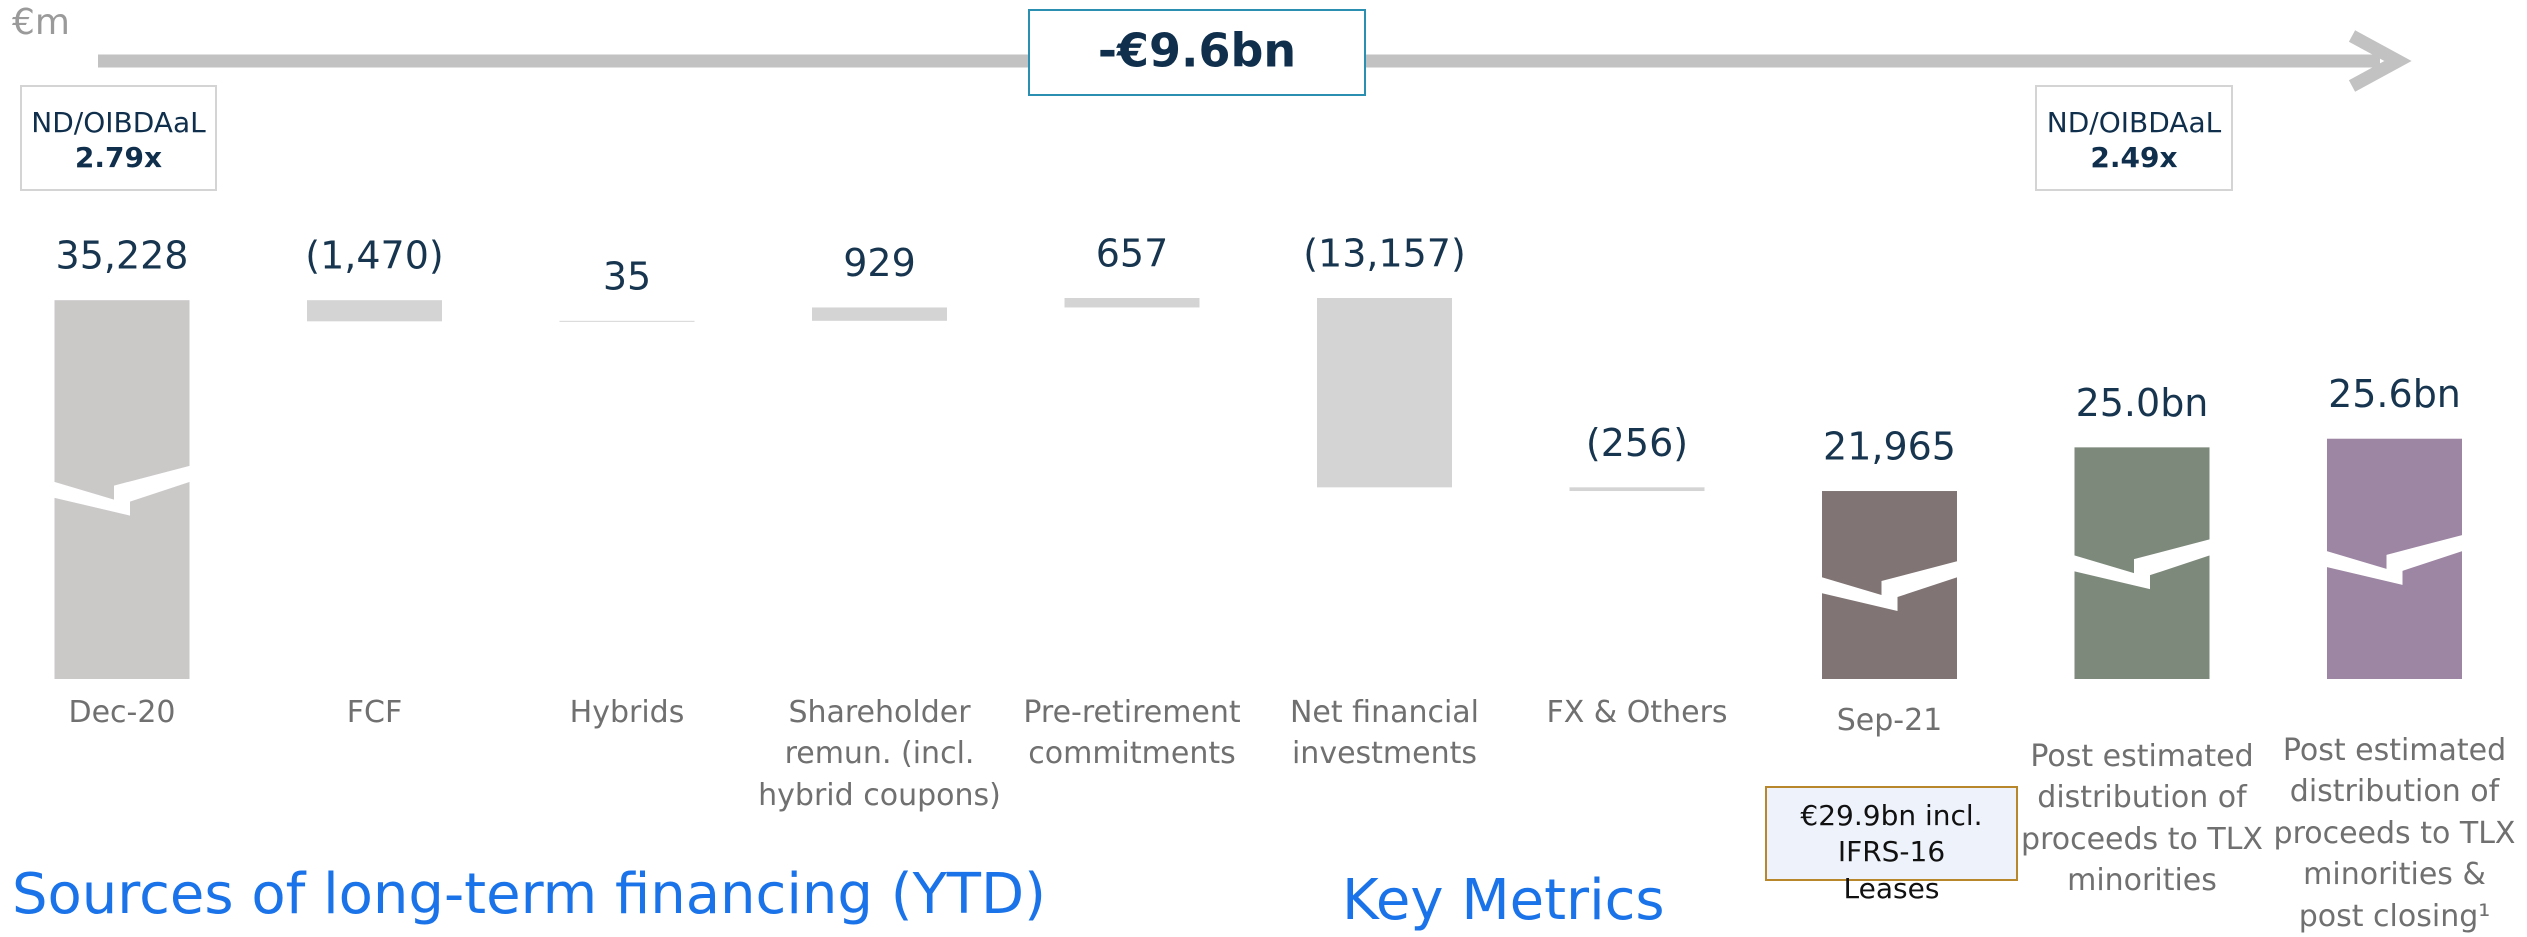 The width and height of the screenshot is (2527, 937). I want to click on value-label: 35,228, so click(122, 256).